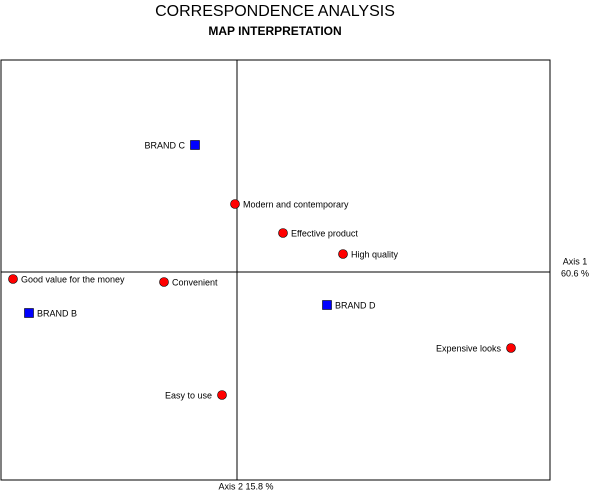  What do you see at coordinates (355, 305) in the screenshot?
I see `point-label: BRAND D` at bounding box center [355, 305].